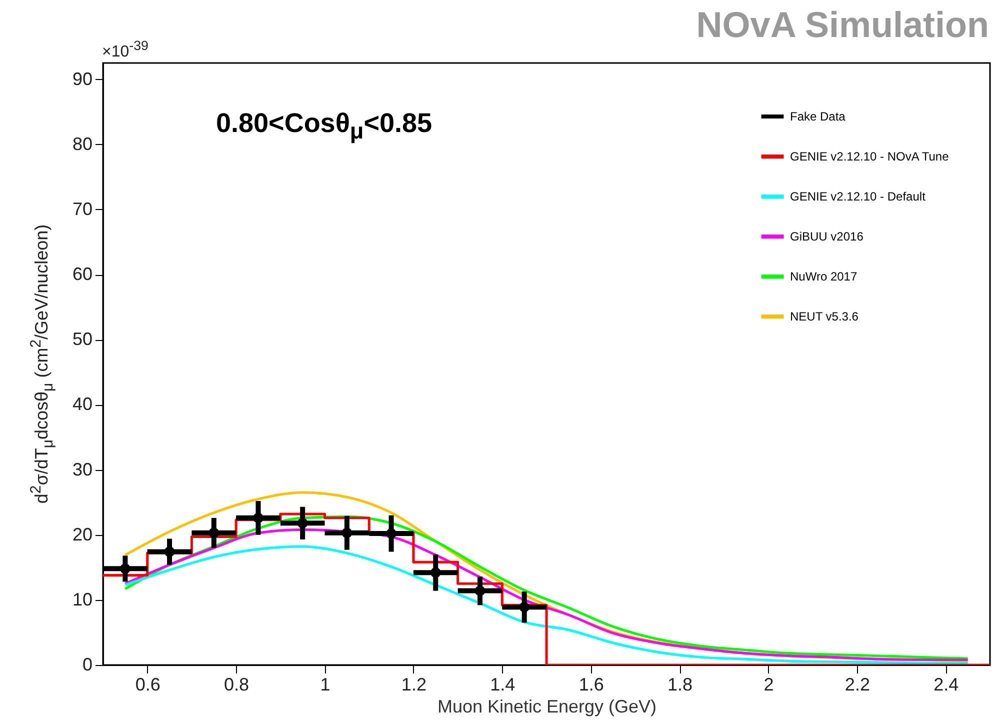 The width and height of the screenshot is (999, 728). I want to click on y-tick-label: 10, so click(82, 599).